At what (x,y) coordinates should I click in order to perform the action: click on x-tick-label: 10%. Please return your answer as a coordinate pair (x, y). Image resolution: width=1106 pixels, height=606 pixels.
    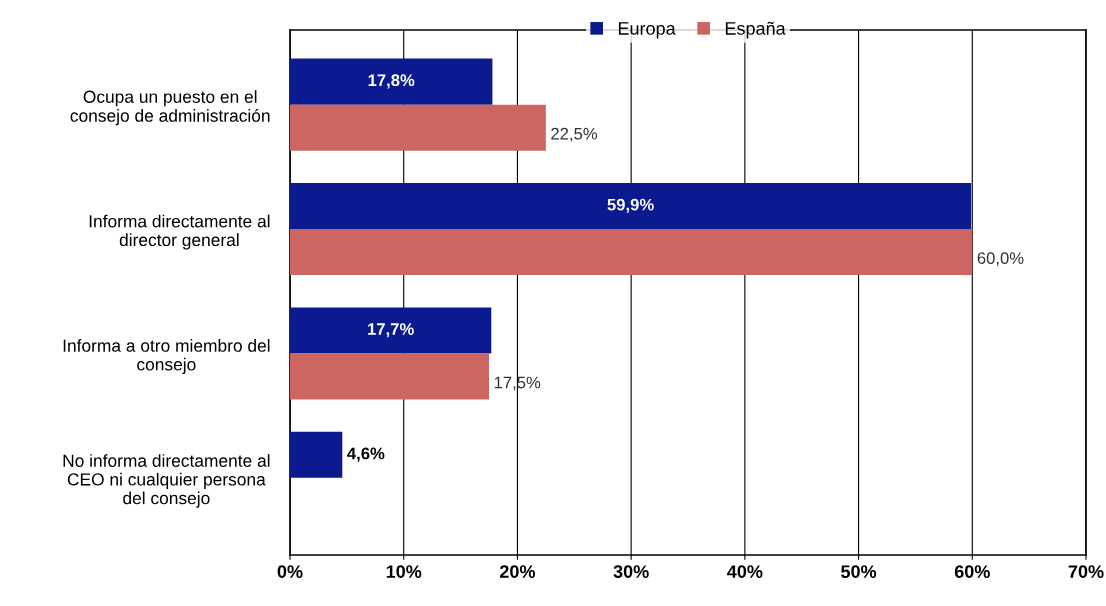
    Looking at the image, I should click on (404, 571).